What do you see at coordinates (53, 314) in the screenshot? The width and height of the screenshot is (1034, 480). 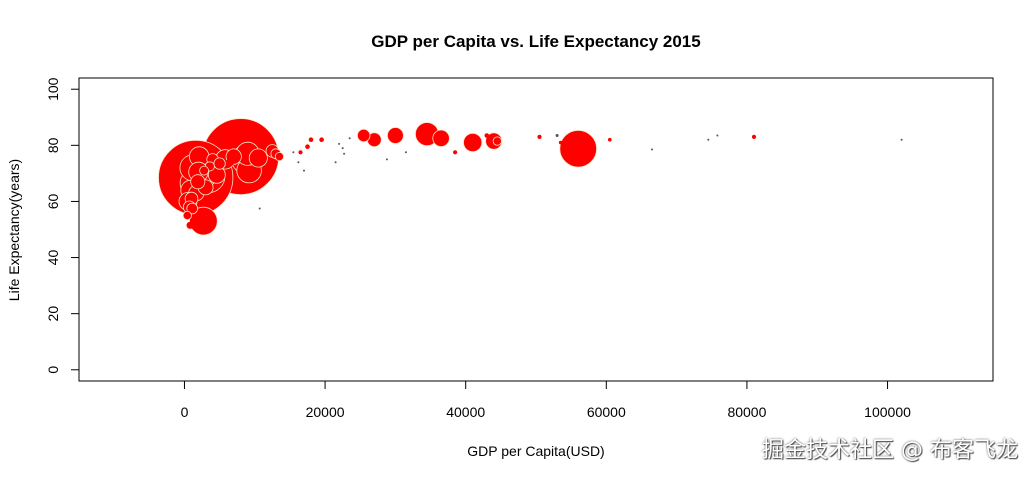 I see `y-tick-label: 20` at bounding box center [53, 314].